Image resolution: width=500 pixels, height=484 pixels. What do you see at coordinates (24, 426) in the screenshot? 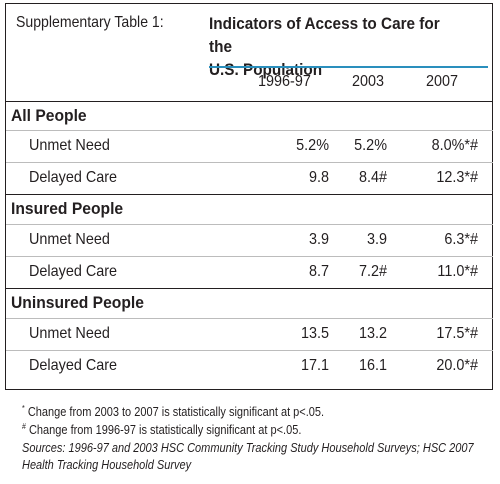
I see `footnote-hash-mark: #` at bounding box center [24, 426].